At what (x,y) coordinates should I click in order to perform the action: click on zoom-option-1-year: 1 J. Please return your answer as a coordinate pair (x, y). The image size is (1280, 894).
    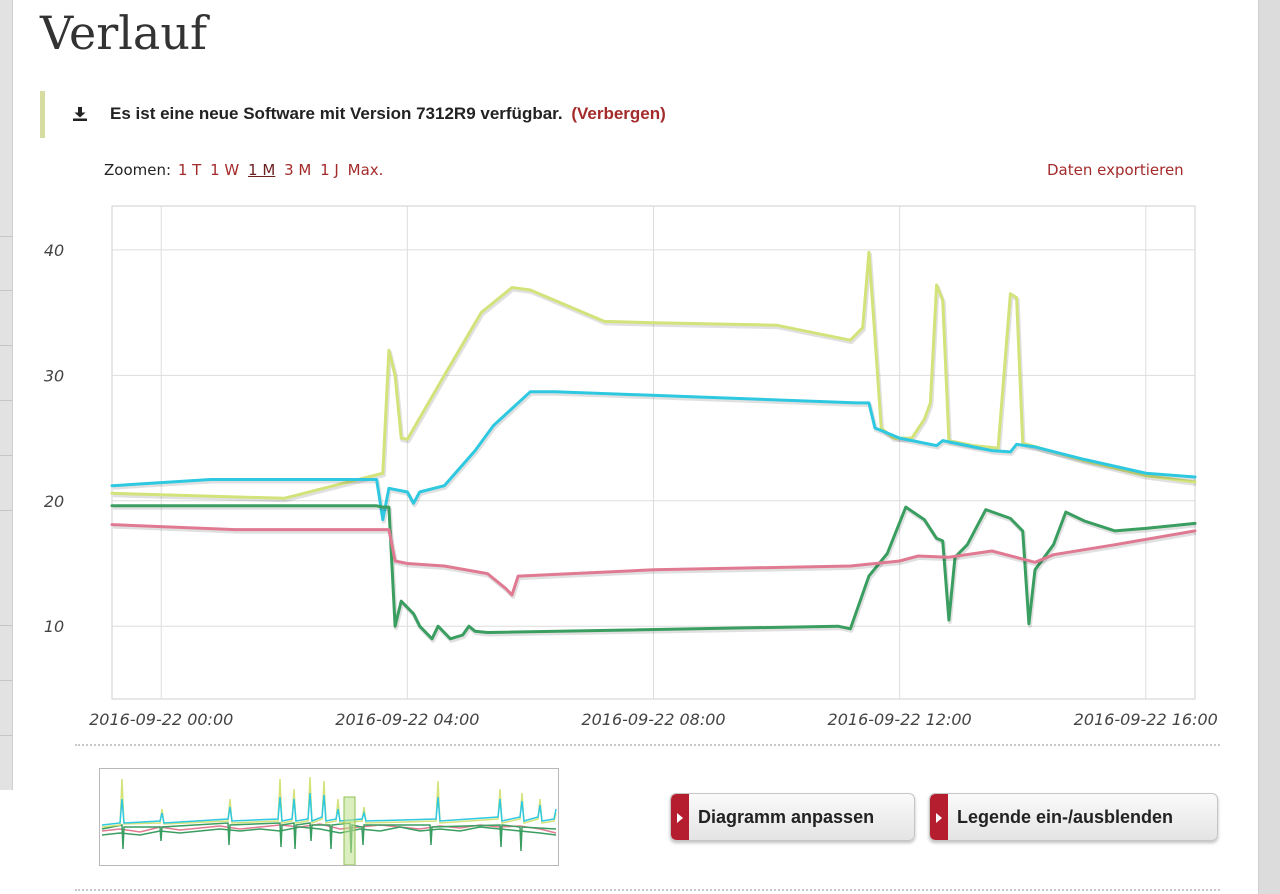
    Looking at the image, I should click on (329, 170).